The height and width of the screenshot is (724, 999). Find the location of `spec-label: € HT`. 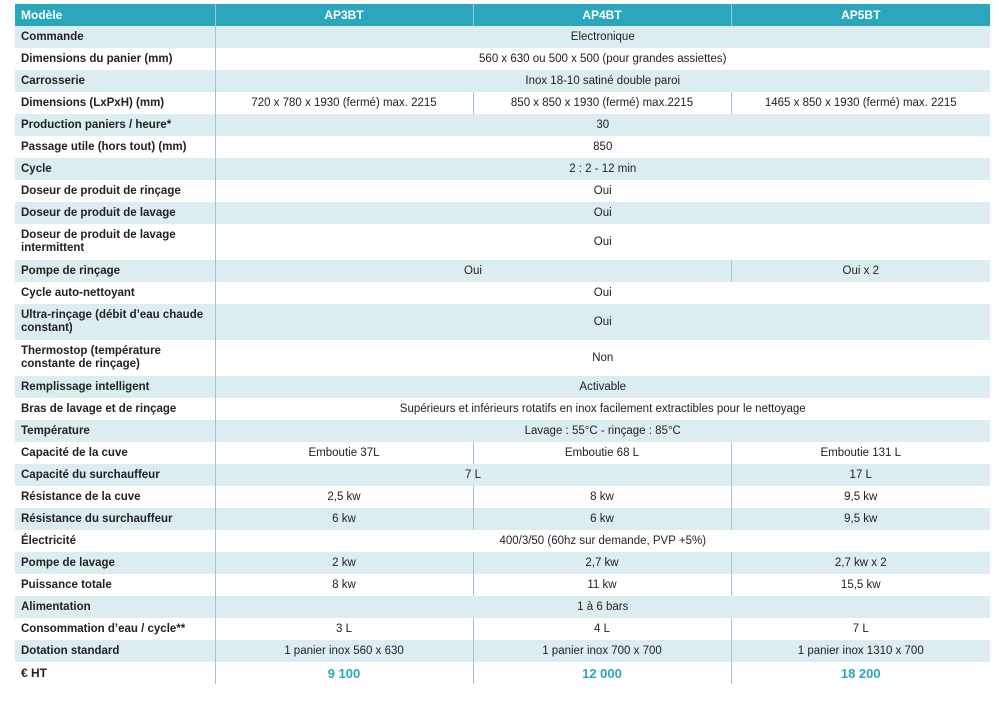

spec-label: € HT is located at coordinates (115, 673).